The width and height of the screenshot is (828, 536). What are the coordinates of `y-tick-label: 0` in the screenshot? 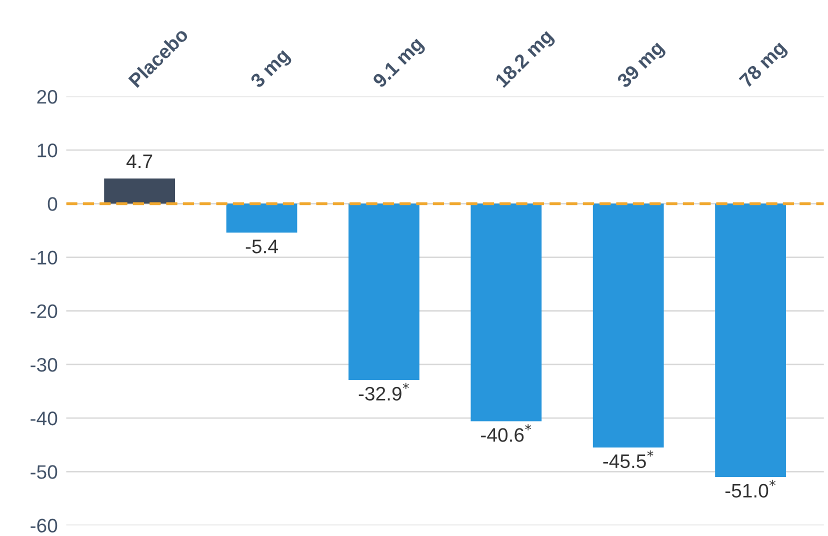 It's located at (53, 204).